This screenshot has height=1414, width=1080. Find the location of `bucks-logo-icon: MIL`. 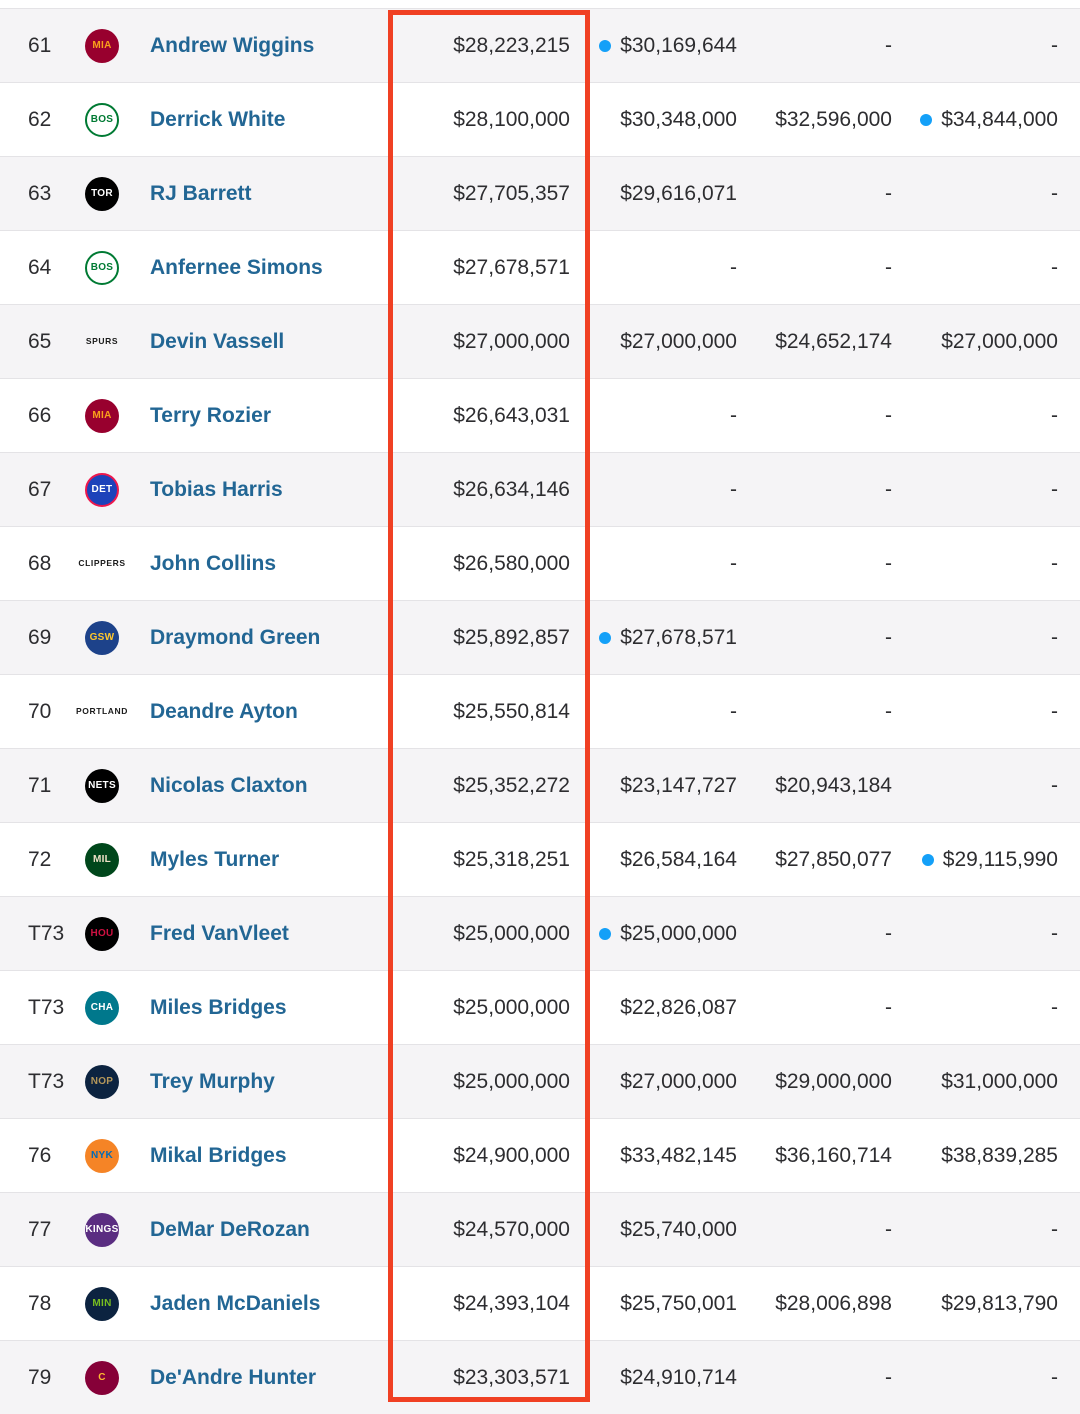

bucks-logo-icon: MIL is located at coordinates (102, 859).